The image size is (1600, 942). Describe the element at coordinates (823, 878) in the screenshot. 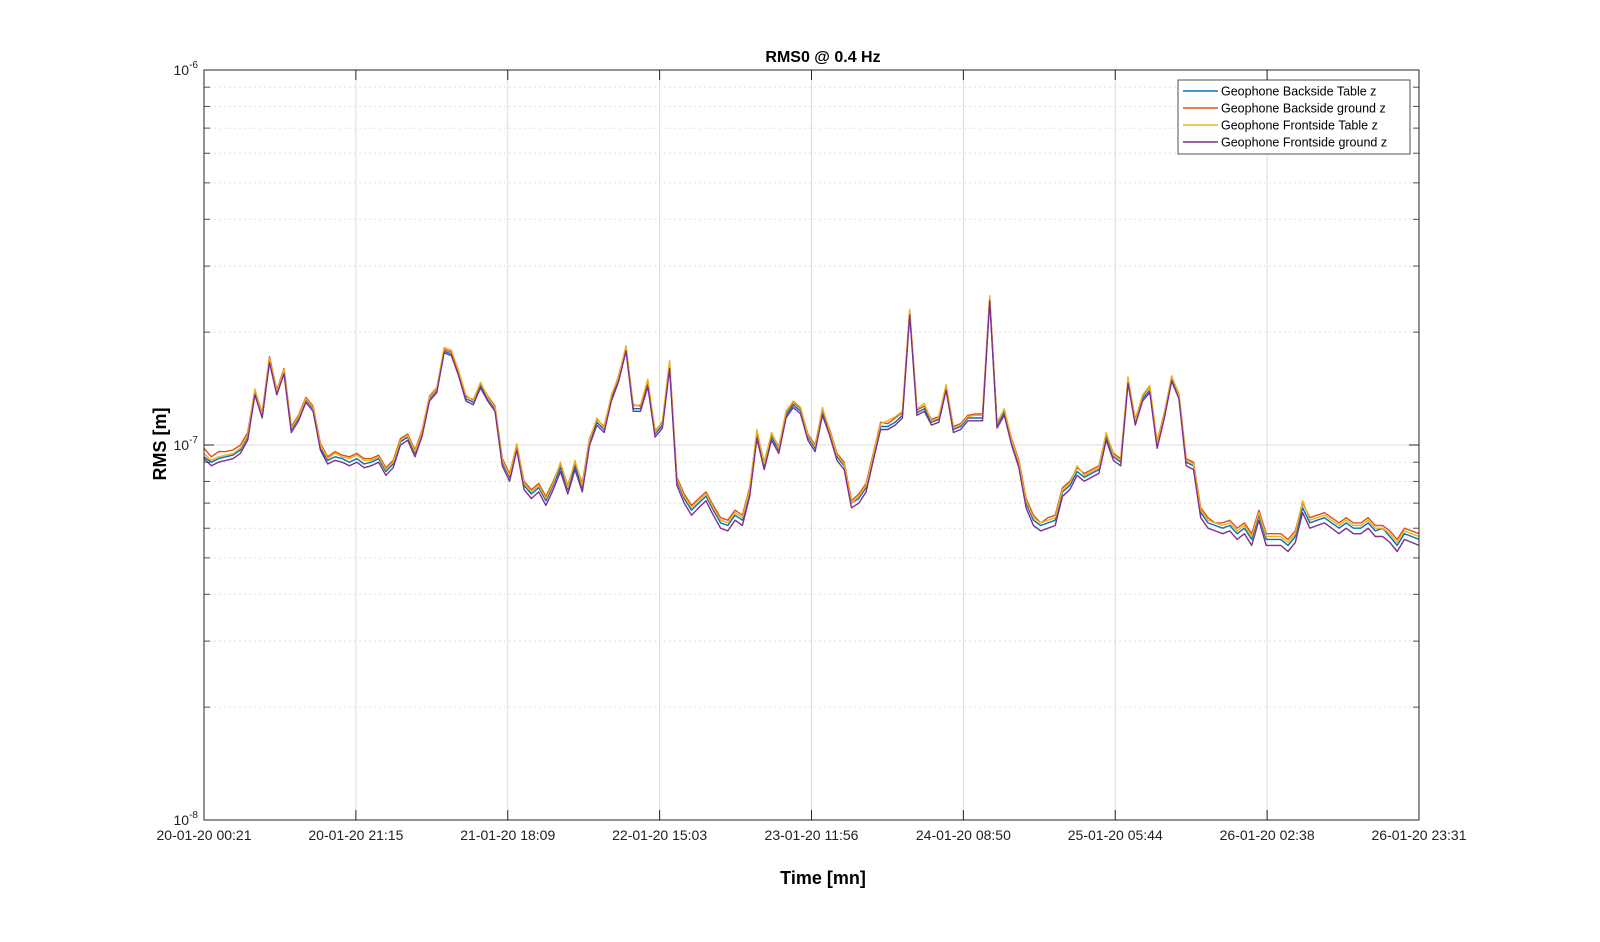

I see `x-axis-label: Time [mn]` at that location.